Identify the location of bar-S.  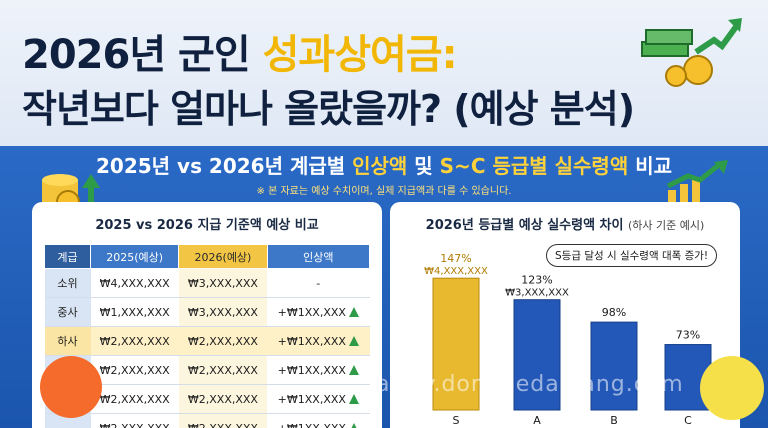
(456, 344).